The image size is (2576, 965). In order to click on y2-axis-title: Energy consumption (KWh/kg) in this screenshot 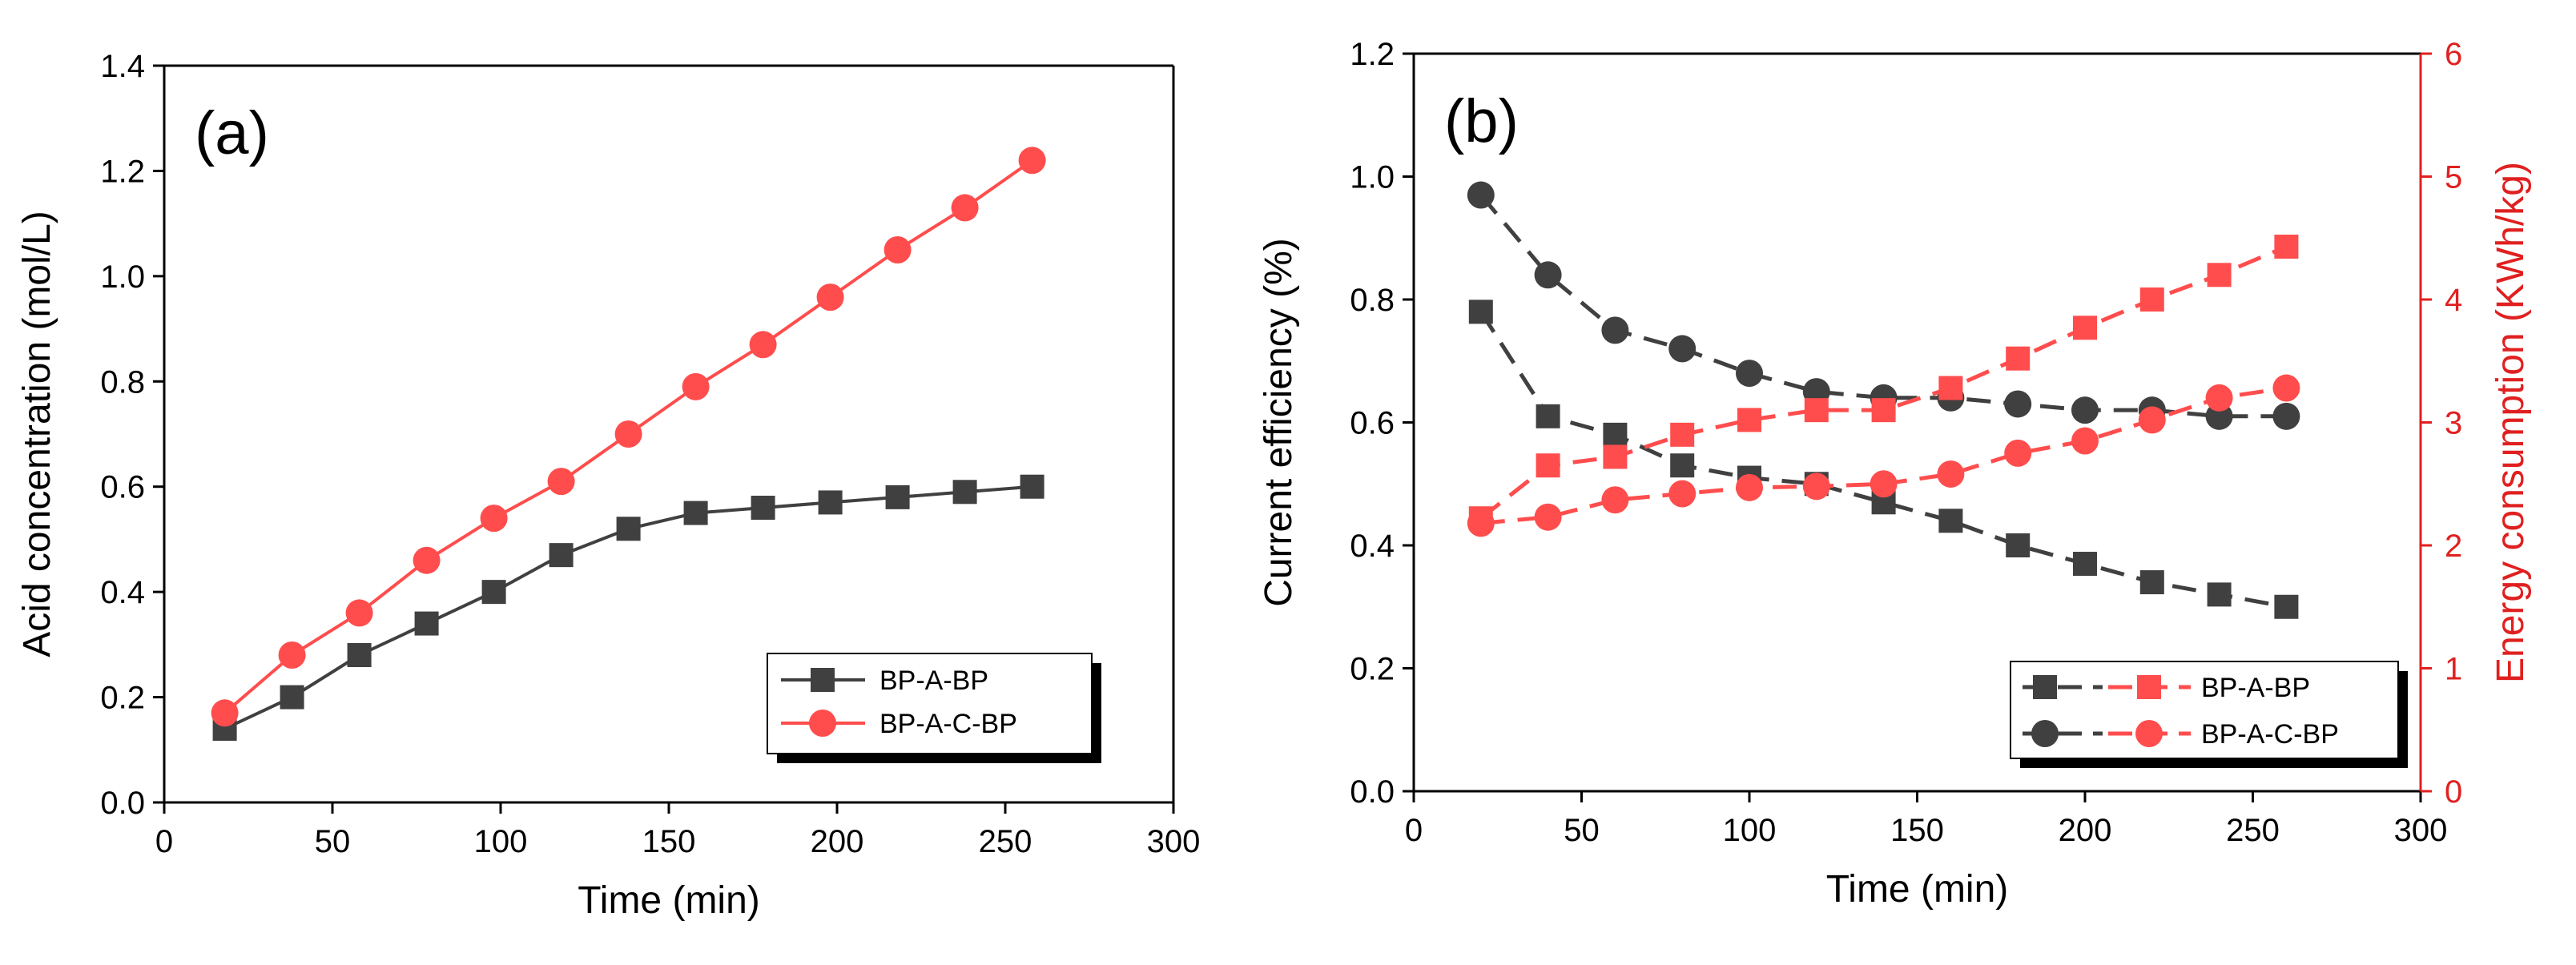, I will do `click(2510, 422)`.